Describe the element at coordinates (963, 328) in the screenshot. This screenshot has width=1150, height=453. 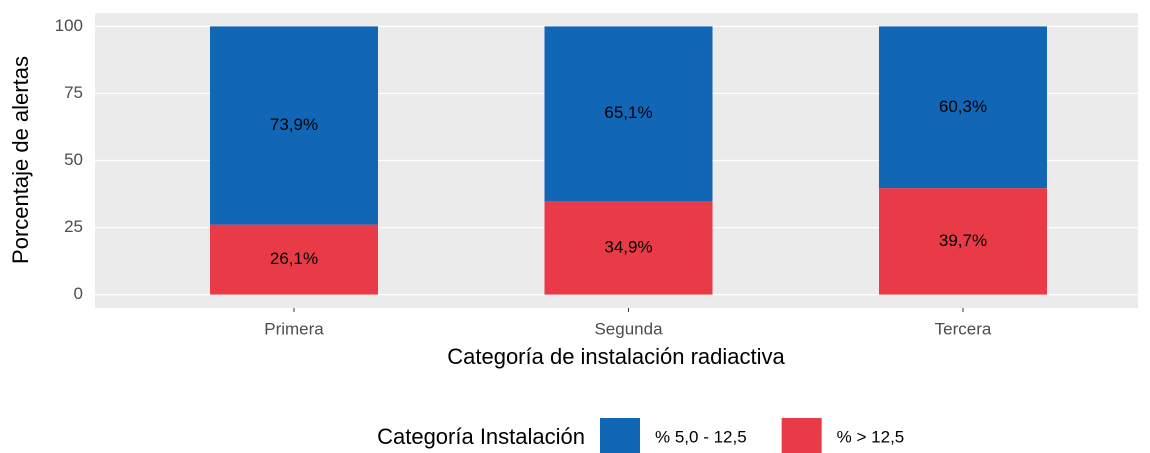
I see `x-tick-label: Tercera` at that location.